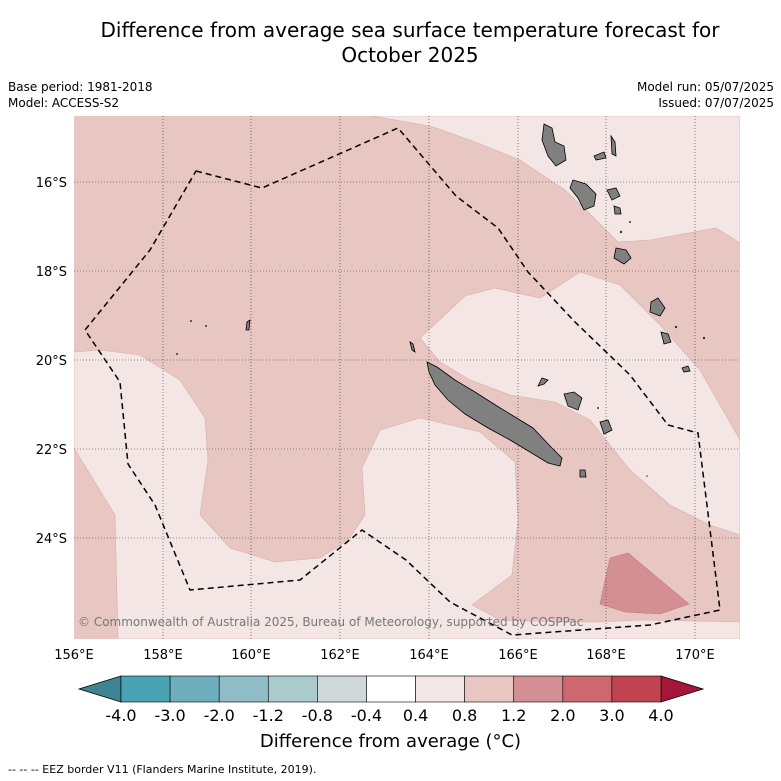  Describe the element at coordinates (611, 715) in the screenshot. I see `colorbar-tick-label: 3.0` at that location.